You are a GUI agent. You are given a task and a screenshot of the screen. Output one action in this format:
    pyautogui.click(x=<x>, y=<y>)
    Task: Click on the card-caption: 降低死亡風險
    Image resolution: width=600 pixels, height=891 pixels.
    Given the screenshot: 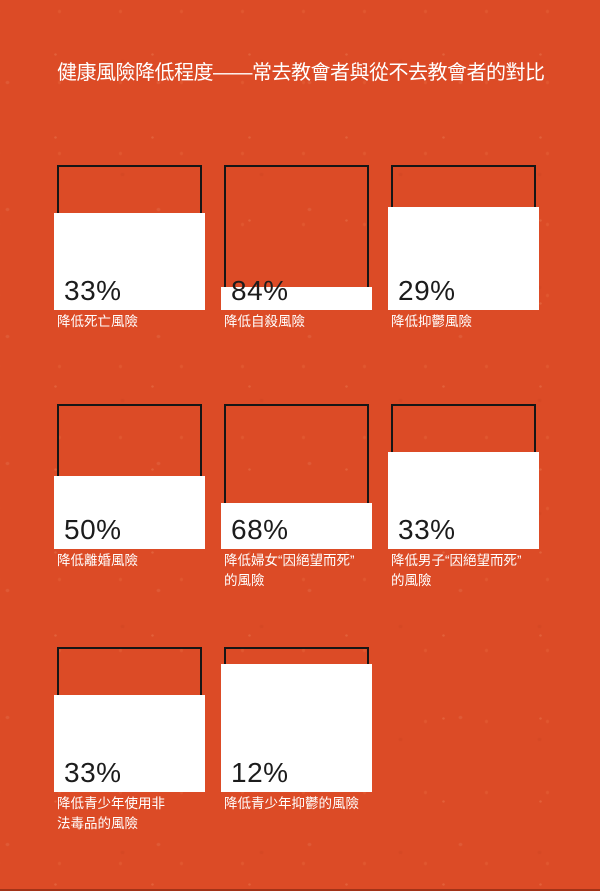 What is the action you would take?
    pyautogui.click(x=97, y=321)
    